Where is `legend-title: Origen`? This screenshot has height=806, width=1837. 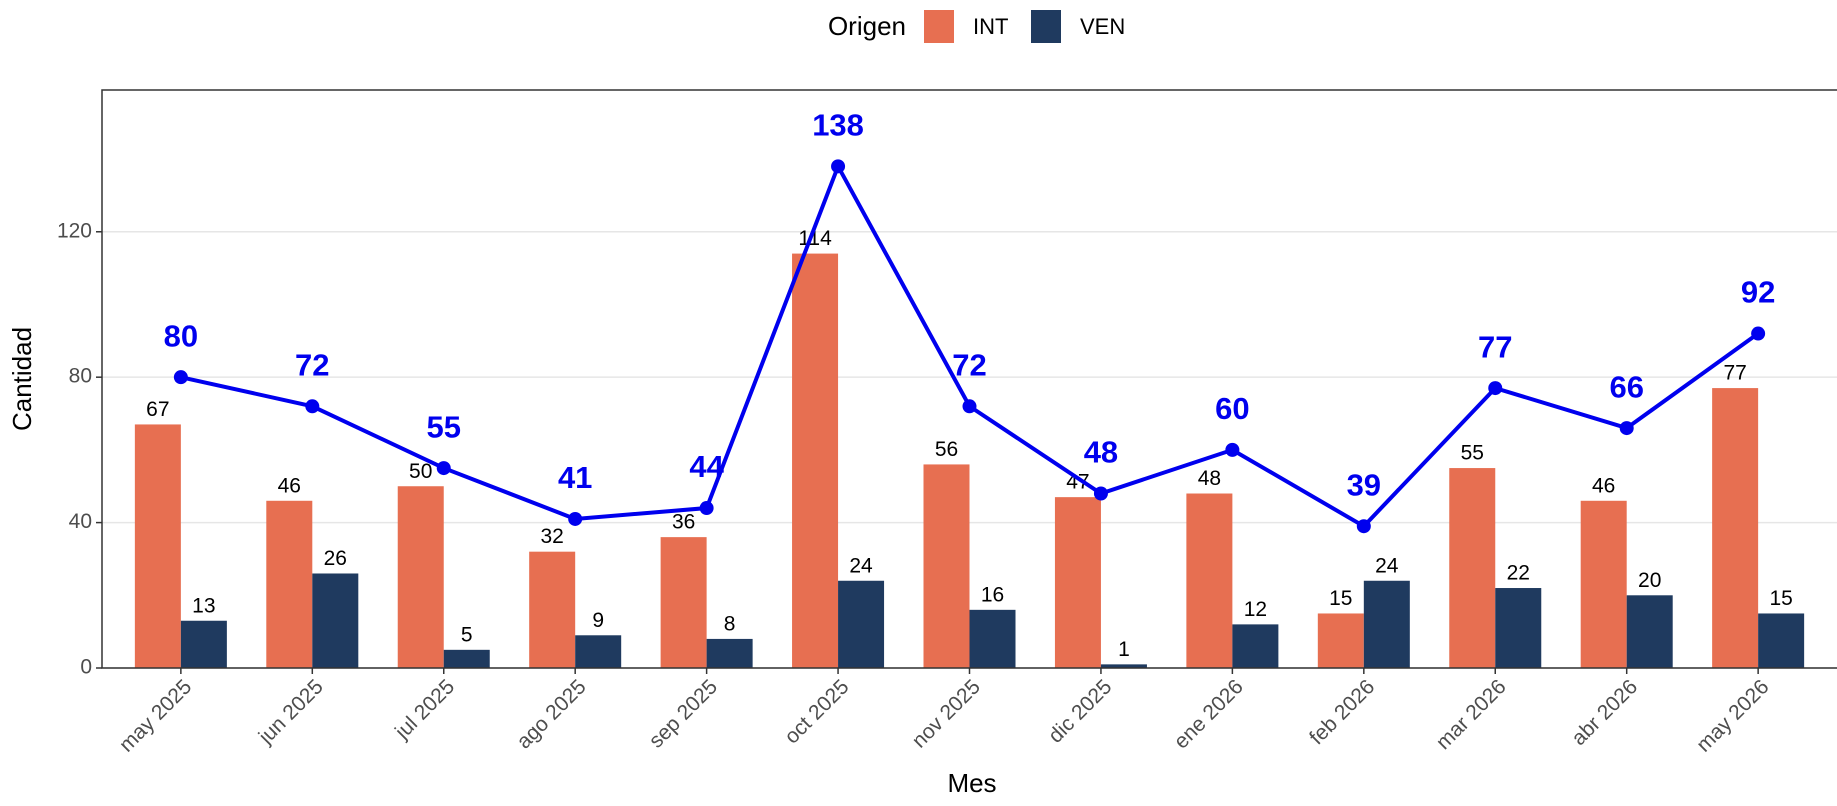 legend-title: Origen is located at coordinates (867, 26).